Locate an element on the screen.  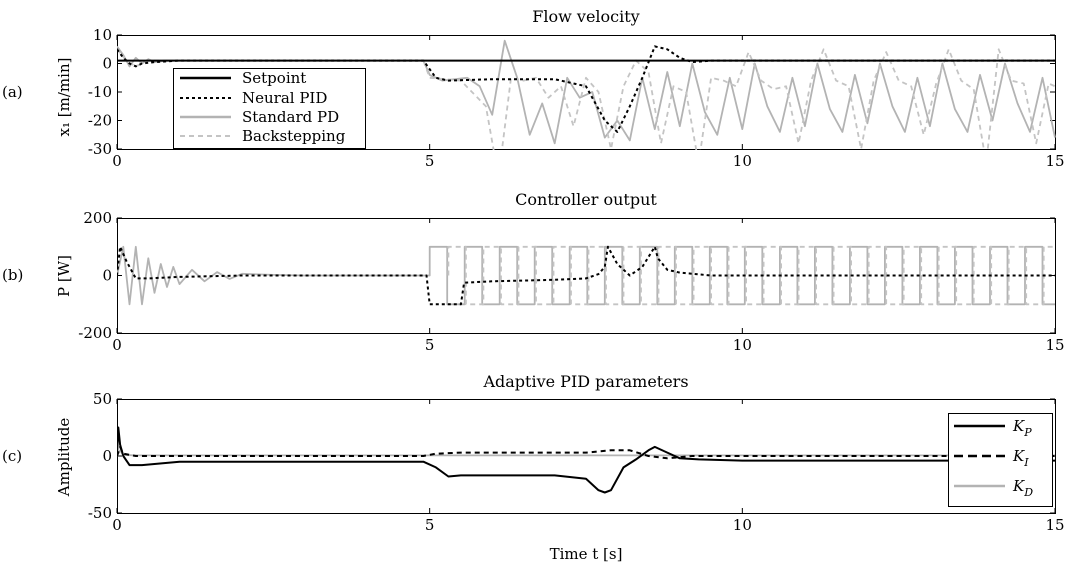
panel-c-title: Adaptive PID parameters is located at coordinates (585, 381).